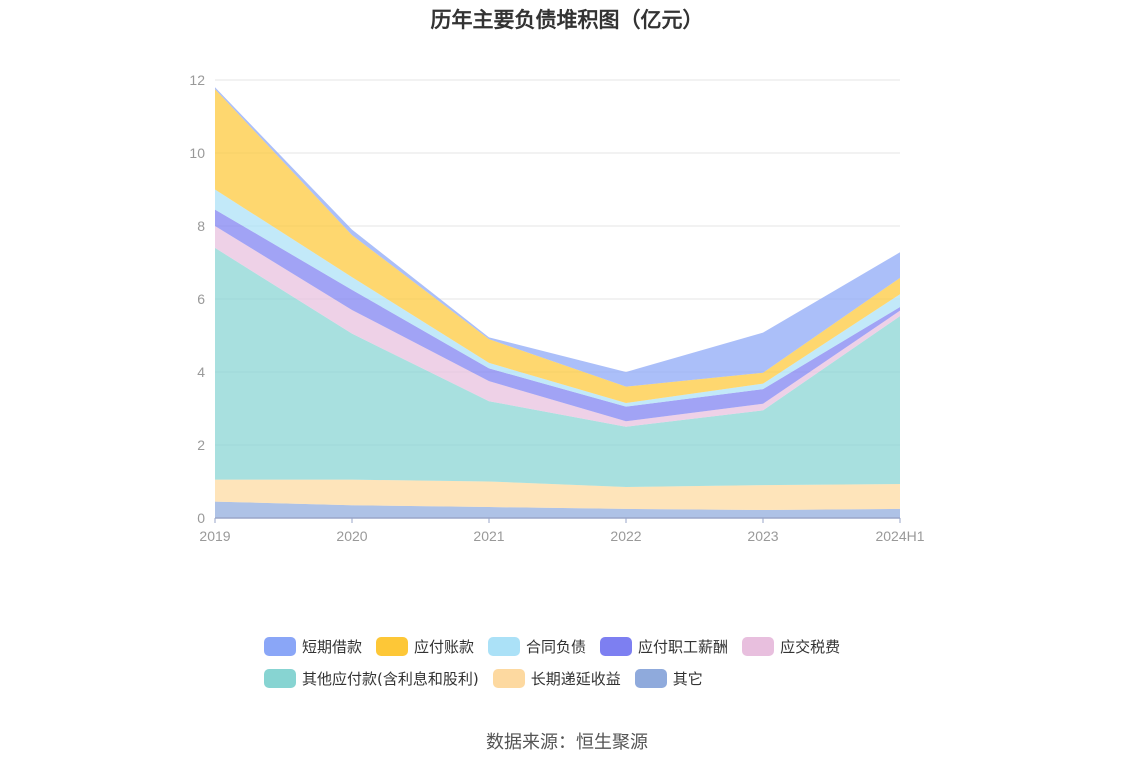 This screenshot has width=1134, height=766. I want to click on x-tick-label: 2024H1, so click(899, 536).